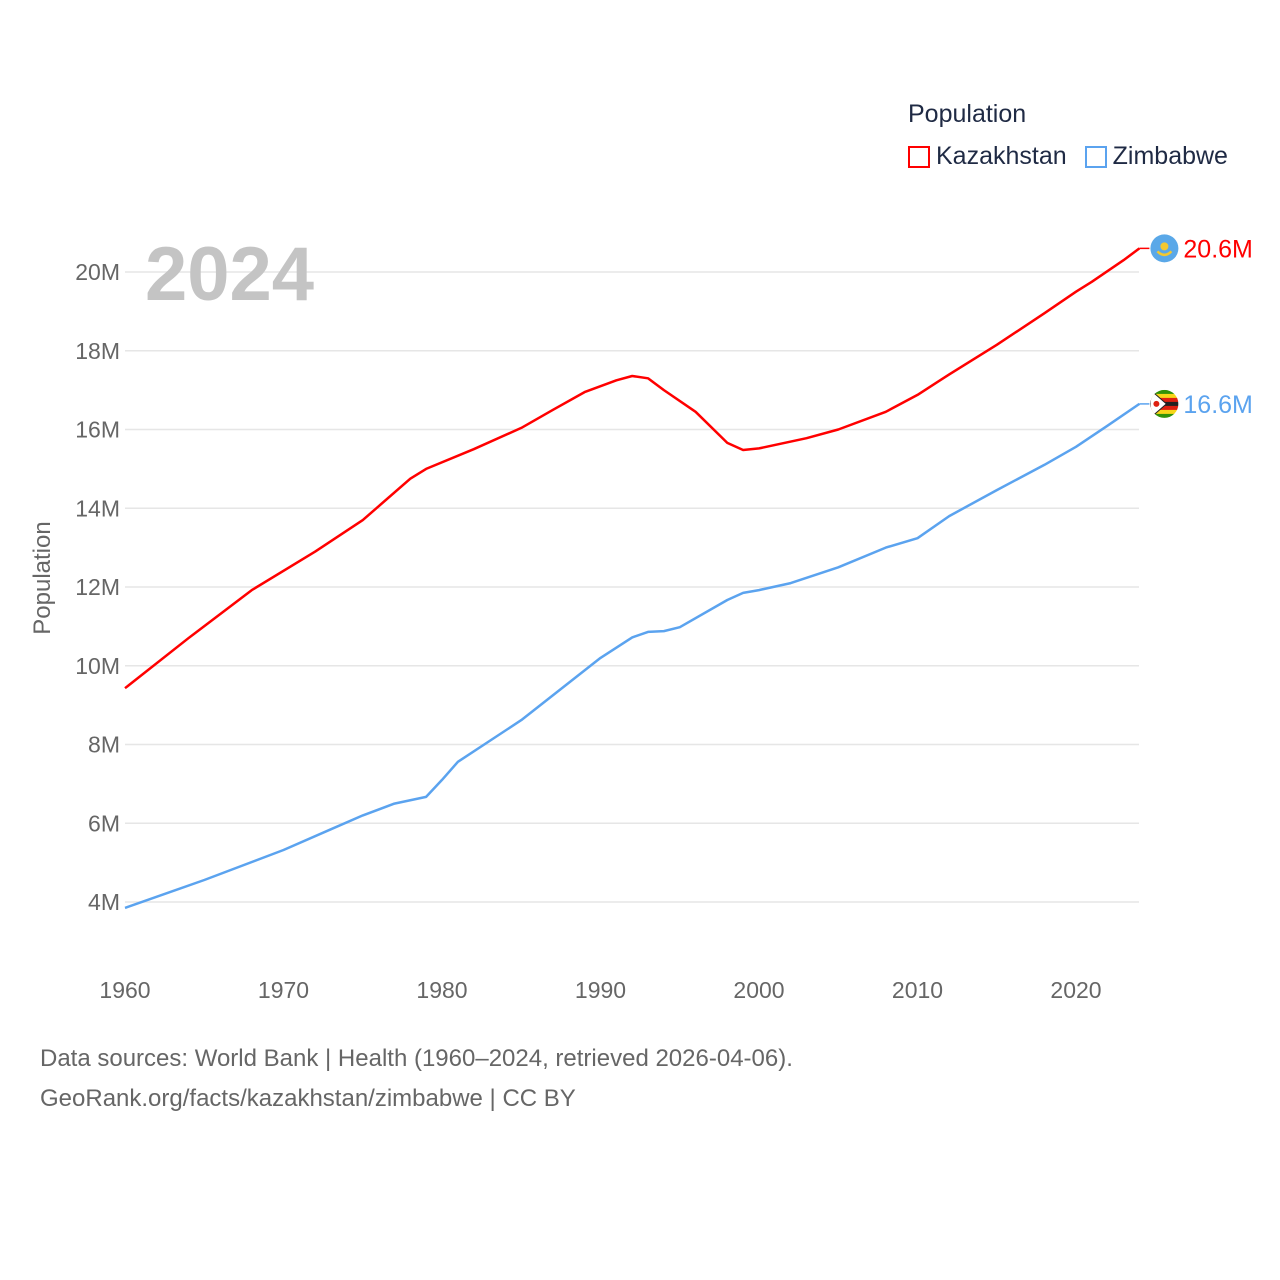  What do you see at coordinates (1075, 990) in the screenshot?
I see `x-tick-label: 2020` at bounding box center [1075, 990].